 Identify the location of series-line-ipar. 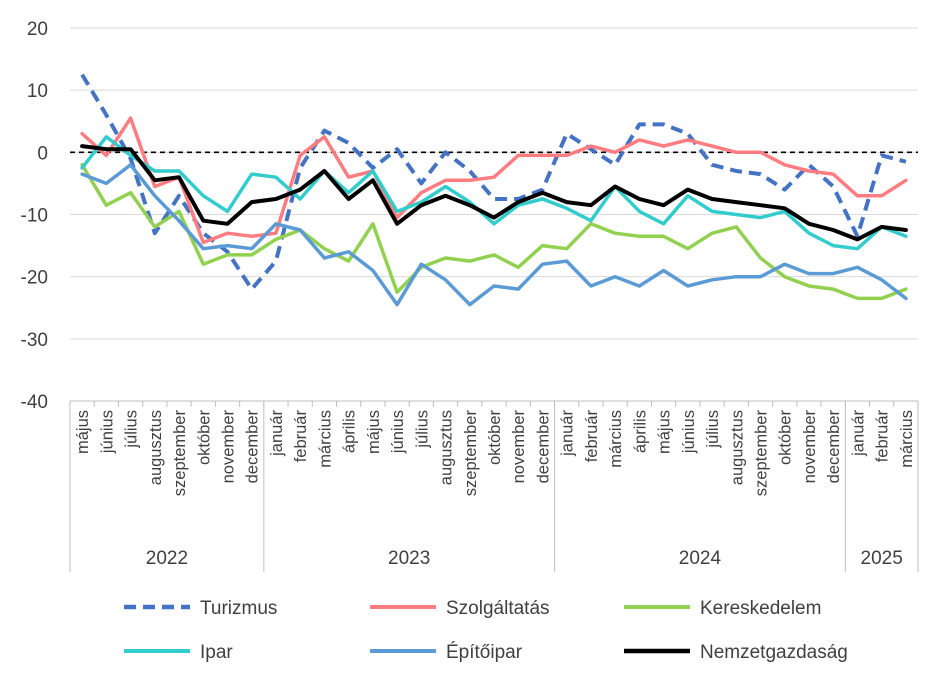
(494, 193).